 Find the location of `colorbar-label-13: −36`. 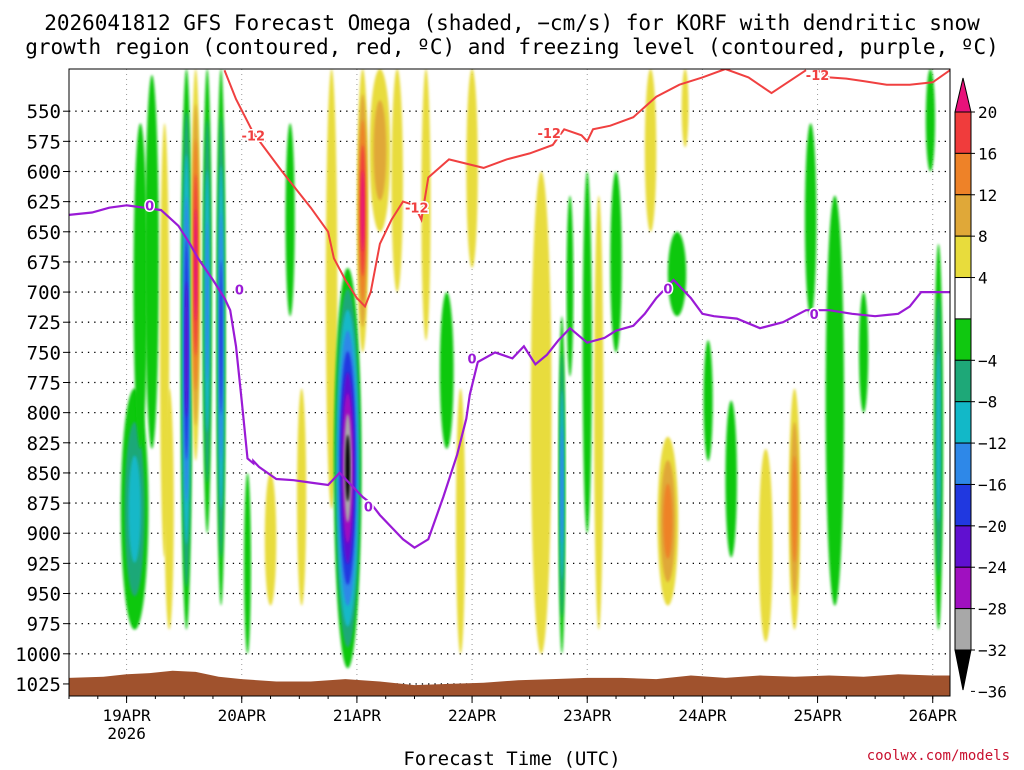

colorbar-label-13: −36 is located at coordinates (992, 691).